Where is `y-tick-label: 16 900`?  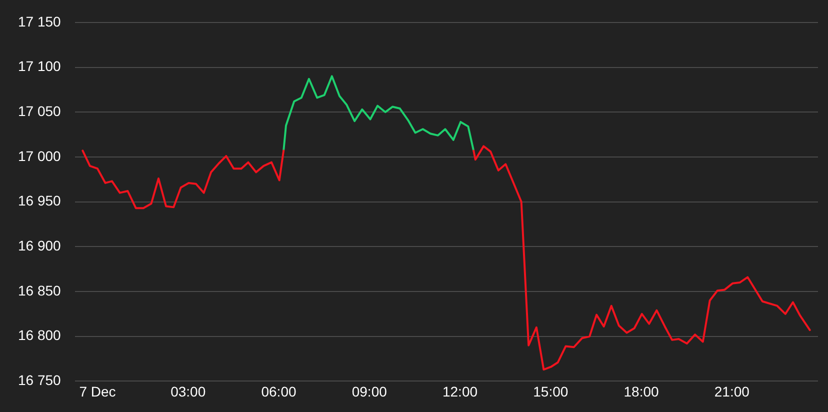
y-tick-label: 16 900 is located at coordinates (40, 246).